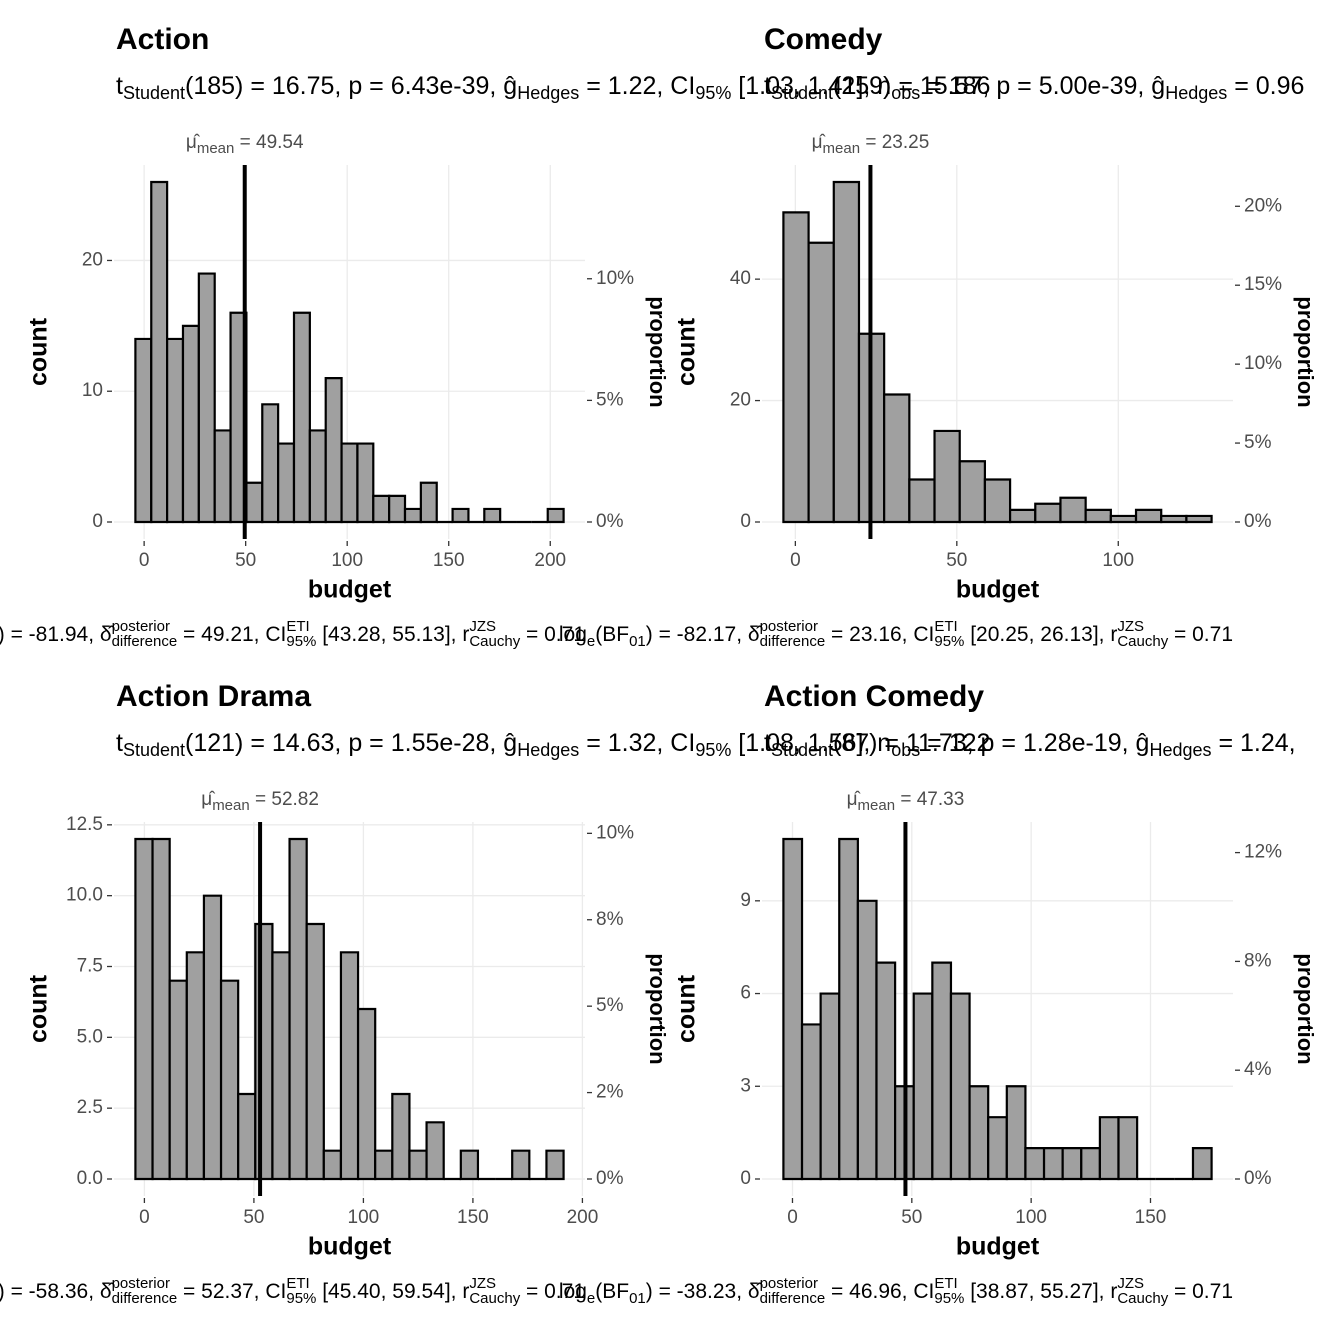 The height and width of the screenshot is (1344, 1344). What do you see at coordinates (879, 1291) in the screenshot?
I see `text-part: = 46.96, CI` at bounding box center [879, 1291].